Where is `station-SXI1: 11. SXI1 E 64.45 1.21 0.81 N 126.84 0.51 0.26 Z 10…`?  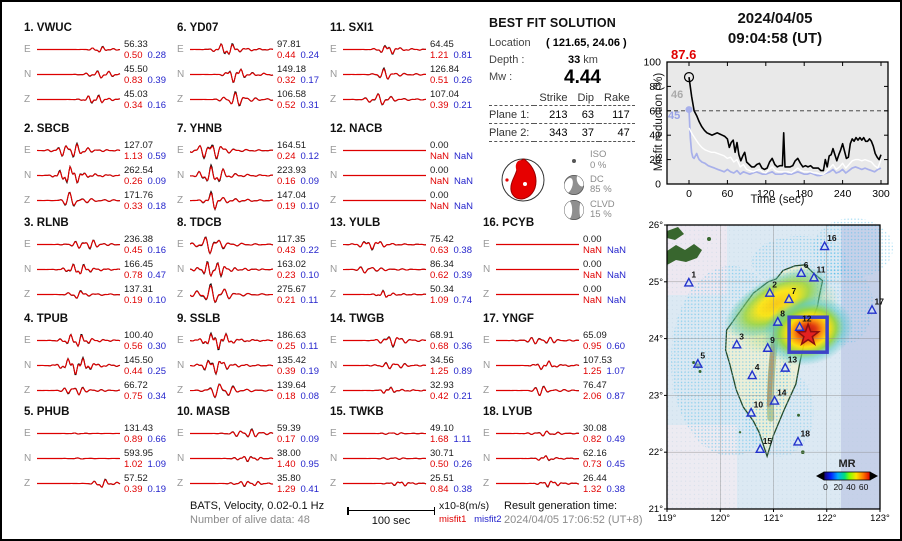
station-SXI1: 11. SXI1 E 64.45 1.21 0.81 N 126.84 0.51 0.26 Z 10… is located at coordinates (406, 67).